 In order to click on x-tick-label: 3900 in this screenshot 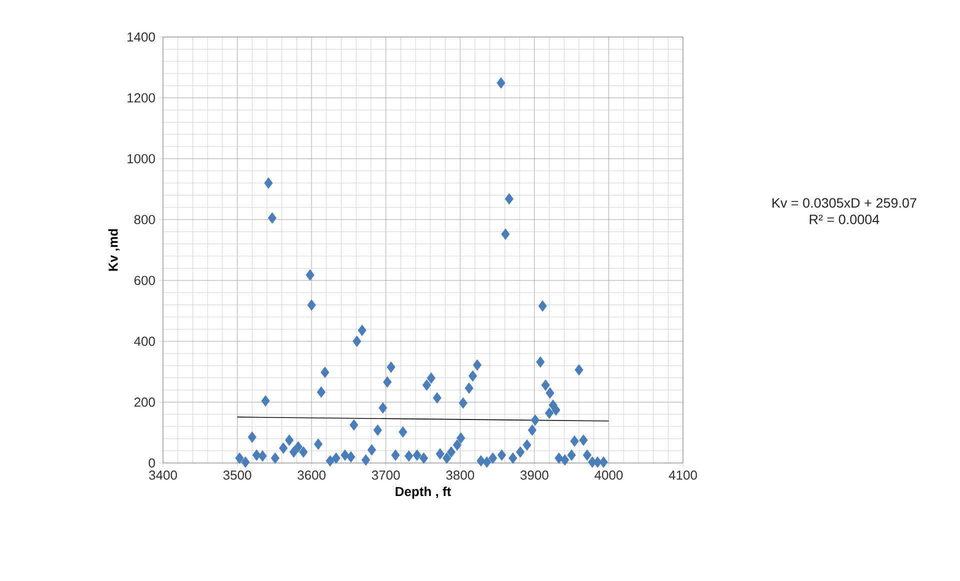, I will do `click(534, 475)`.